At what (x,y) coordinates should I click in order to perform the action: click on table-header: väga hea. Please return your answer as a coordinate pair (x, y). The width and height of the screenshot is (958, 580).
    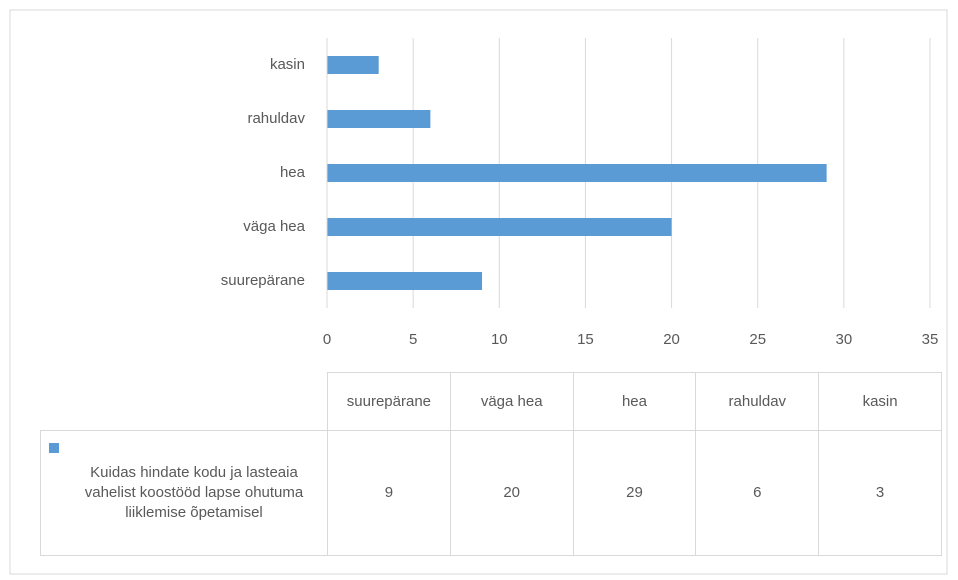
    Looking at the image, I should click on (511, 401).